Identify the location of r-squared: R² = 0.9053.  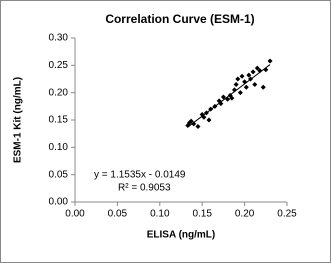
(144, 188).